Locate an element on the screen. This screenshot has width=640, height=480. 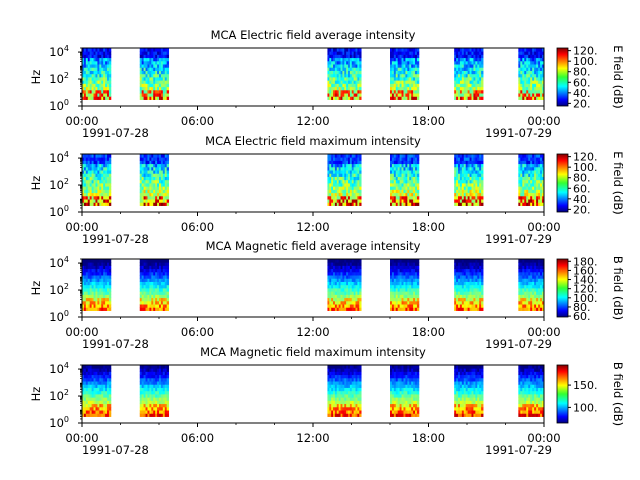
y-tick-label: 100 is located at coordinates (59, 211).